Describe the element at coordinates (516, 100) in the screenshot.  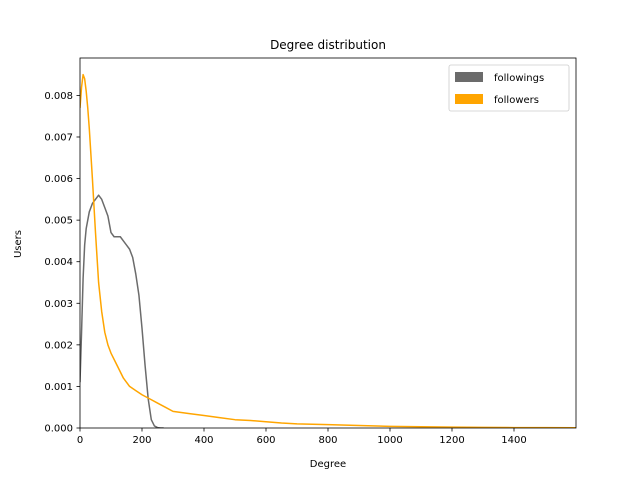
I see `legend-label-followers: followers` at that location.